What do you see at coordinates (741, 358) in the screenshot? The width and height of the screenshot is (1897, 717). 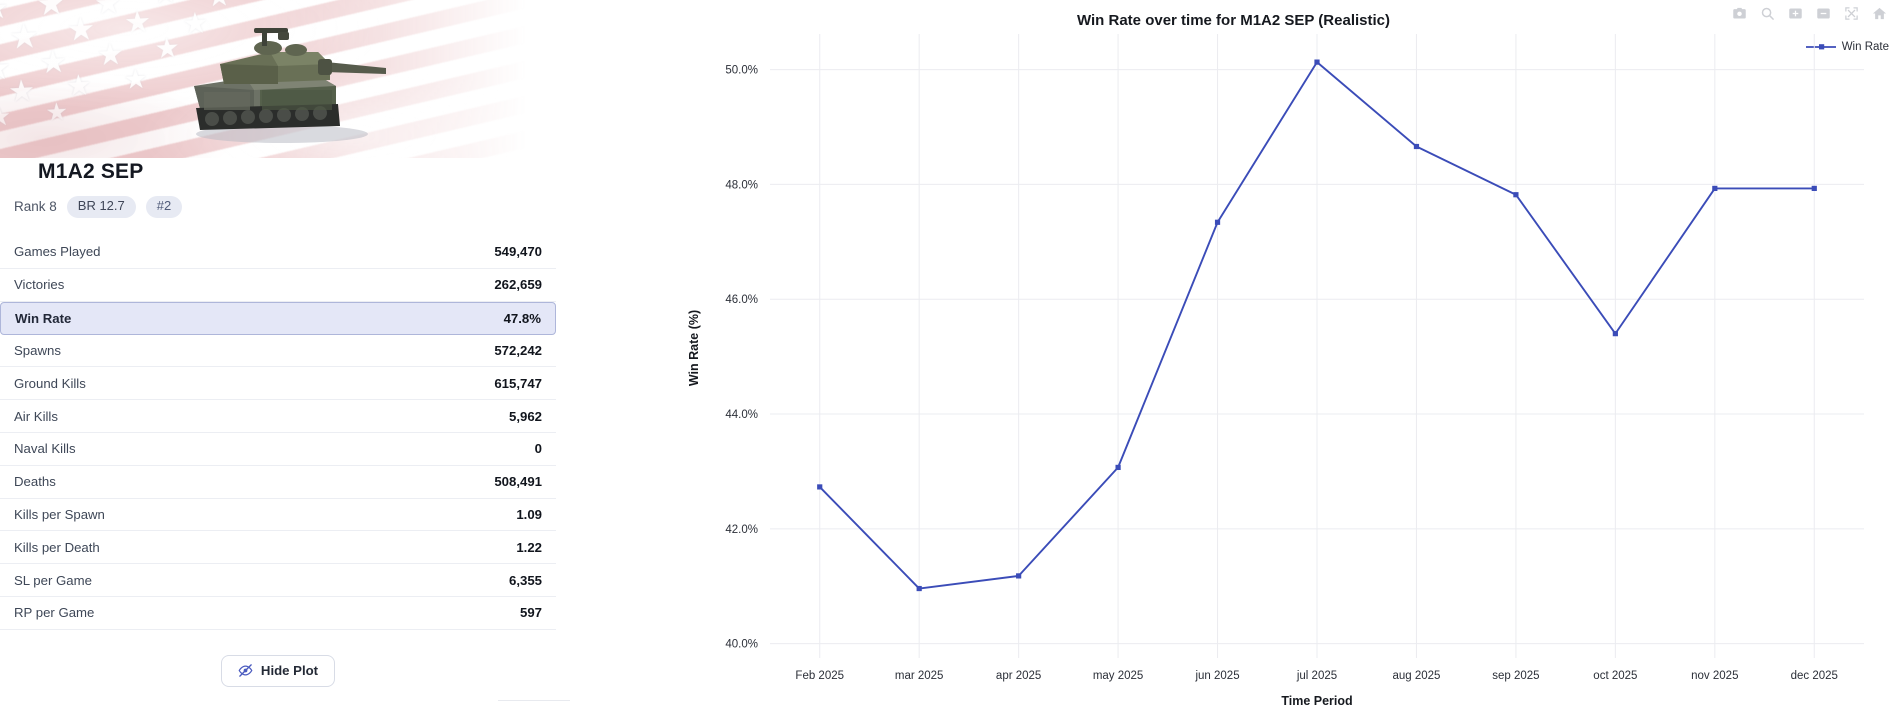 I see `y-axis-tick-labels: 40.0% 42.0% 44.0% 46.0% 48.0% 50.0%` at bounding box center [741, 358].